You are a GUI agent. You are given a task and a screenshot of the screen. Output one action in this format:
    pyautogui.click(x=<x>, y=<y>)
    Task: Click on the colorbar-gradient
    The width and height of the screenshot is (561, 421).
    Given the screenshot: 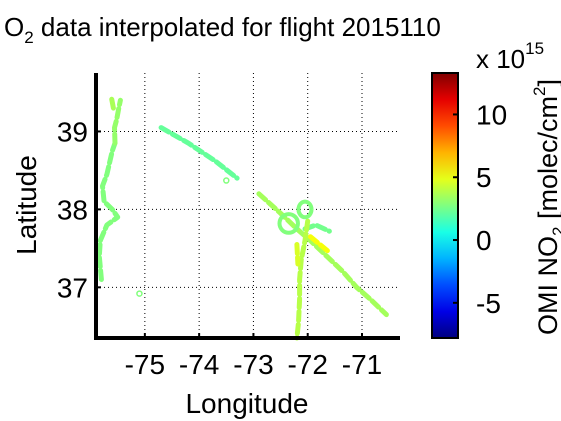 What is the action you would take?
    pyautogui.click(x=445, y=205)
    